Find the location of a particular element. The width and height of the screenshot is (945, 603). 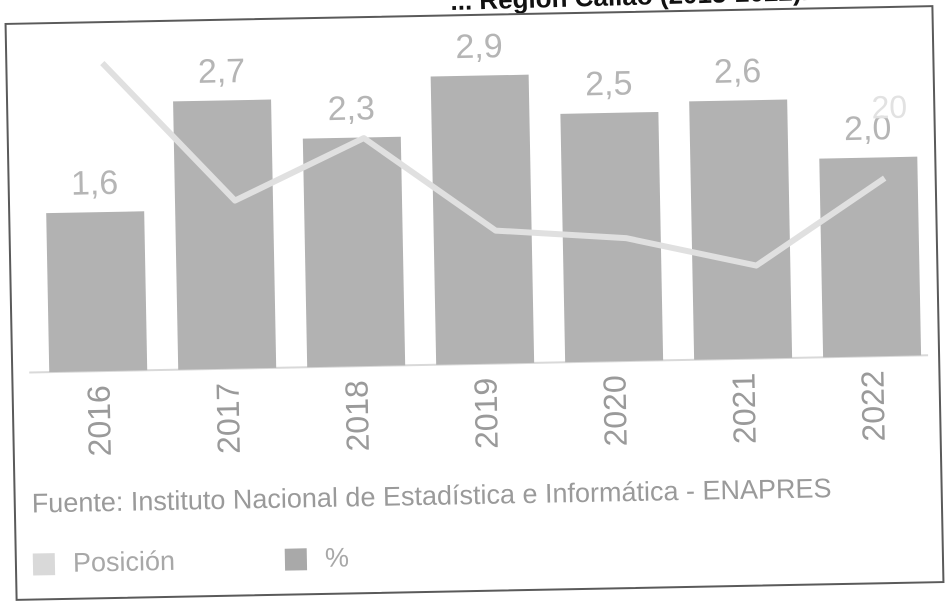

bar-2018 is located at coordinates (354, 252).